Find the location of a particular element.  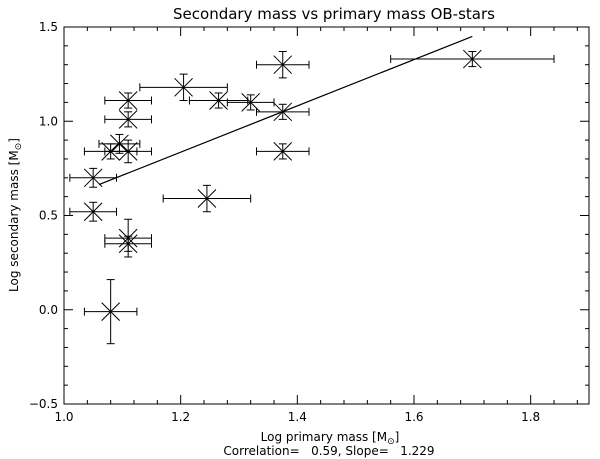

chart-title: Secondary mass vs primary mass OB-stars is located at coordinates (334, 14).